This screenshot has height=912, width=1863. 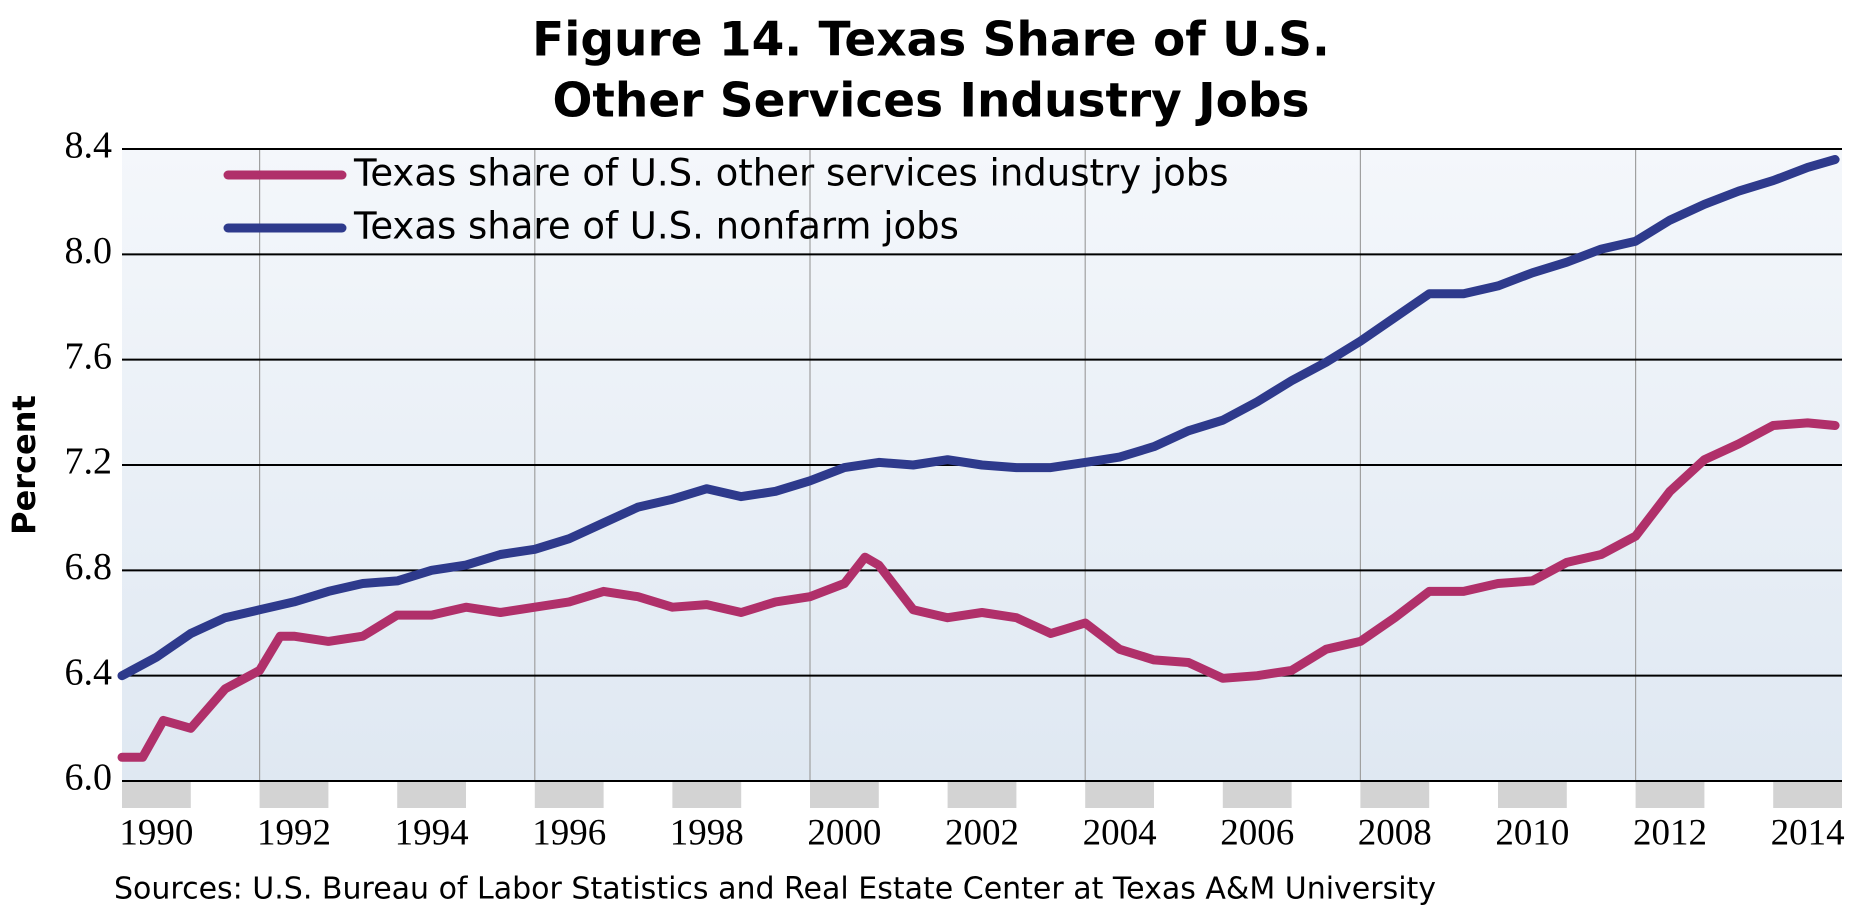 I want to click on y-tick-label: 7.2, so click(x=89, y=462).